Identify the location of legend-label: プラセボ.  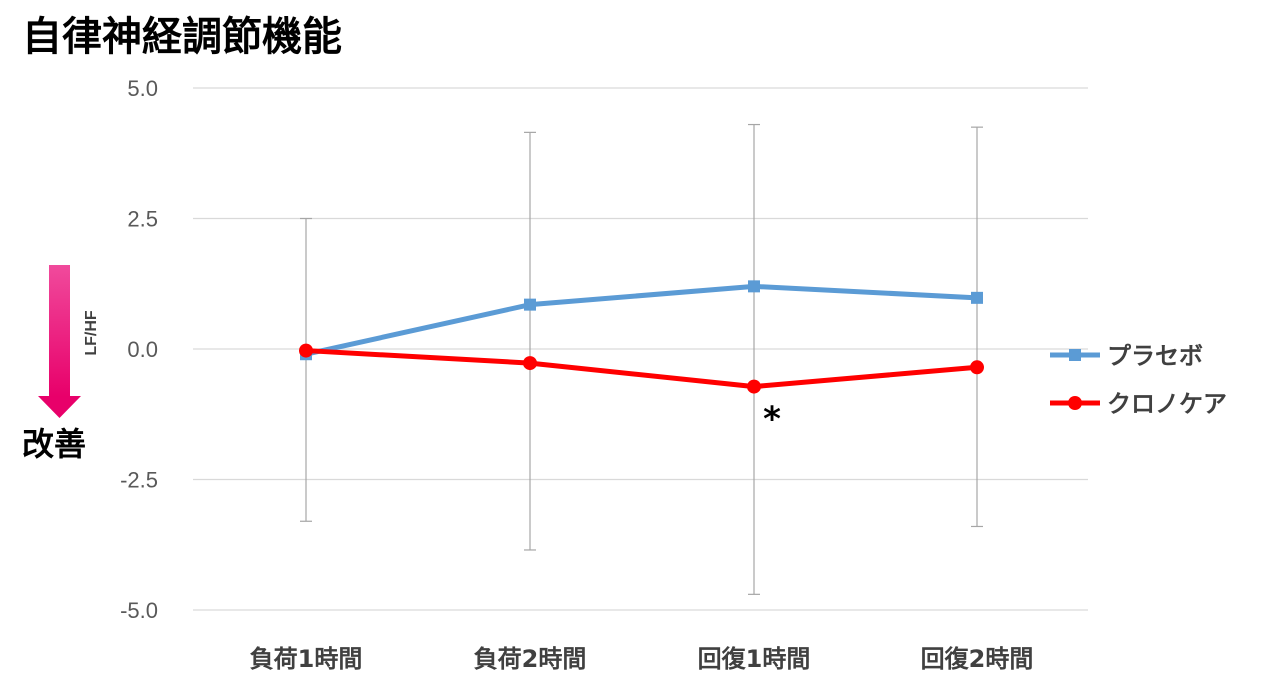
(1155, 356).